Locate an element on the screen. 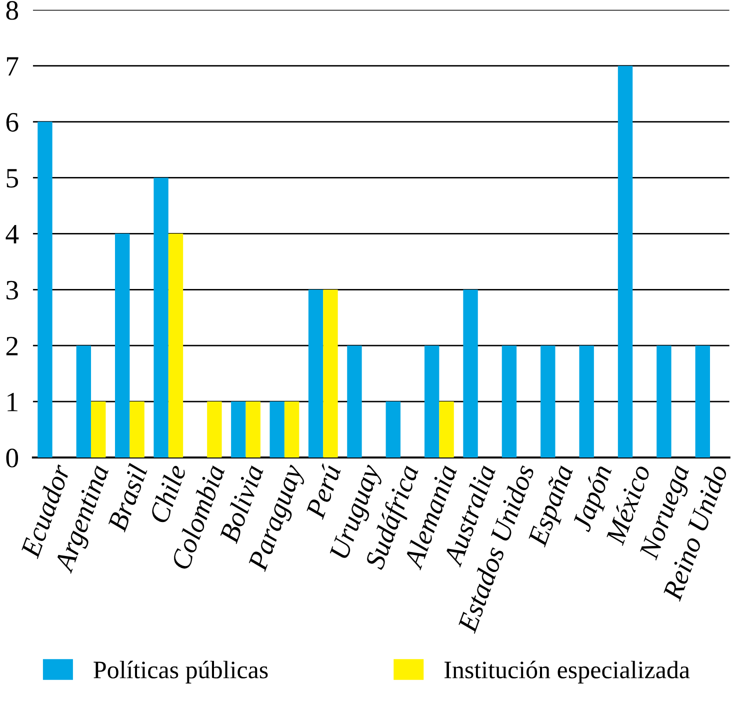 The image size is (733, 706). legend-label: Políticas públicas is located at coordinates (181, 672).